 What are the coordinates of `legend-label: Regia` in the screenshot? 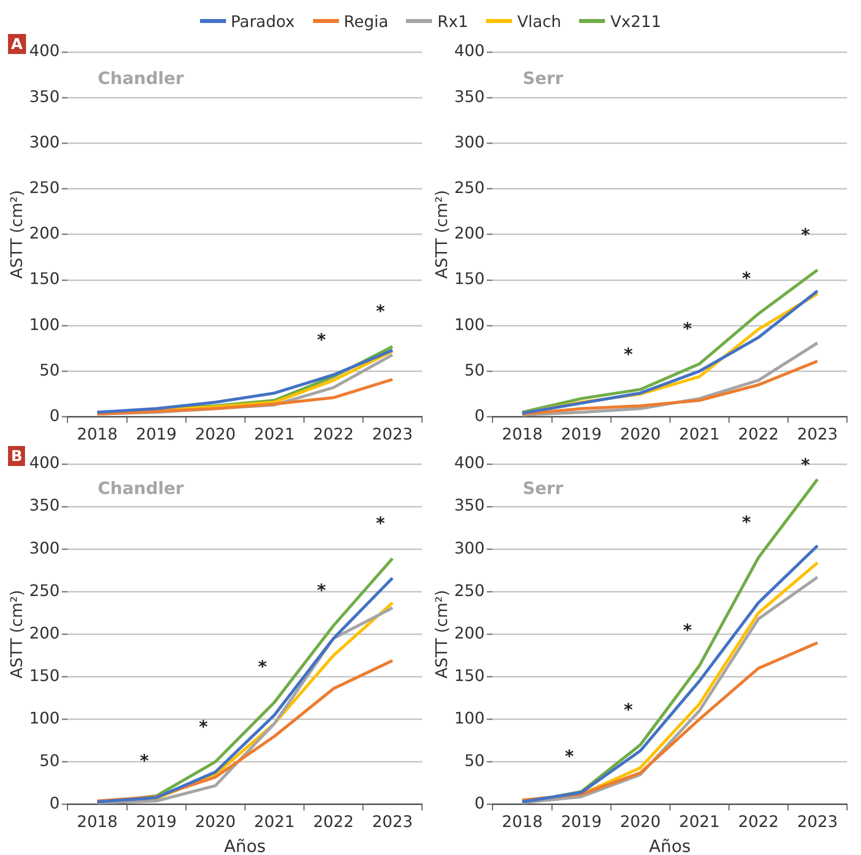 It's located at (366, 21).